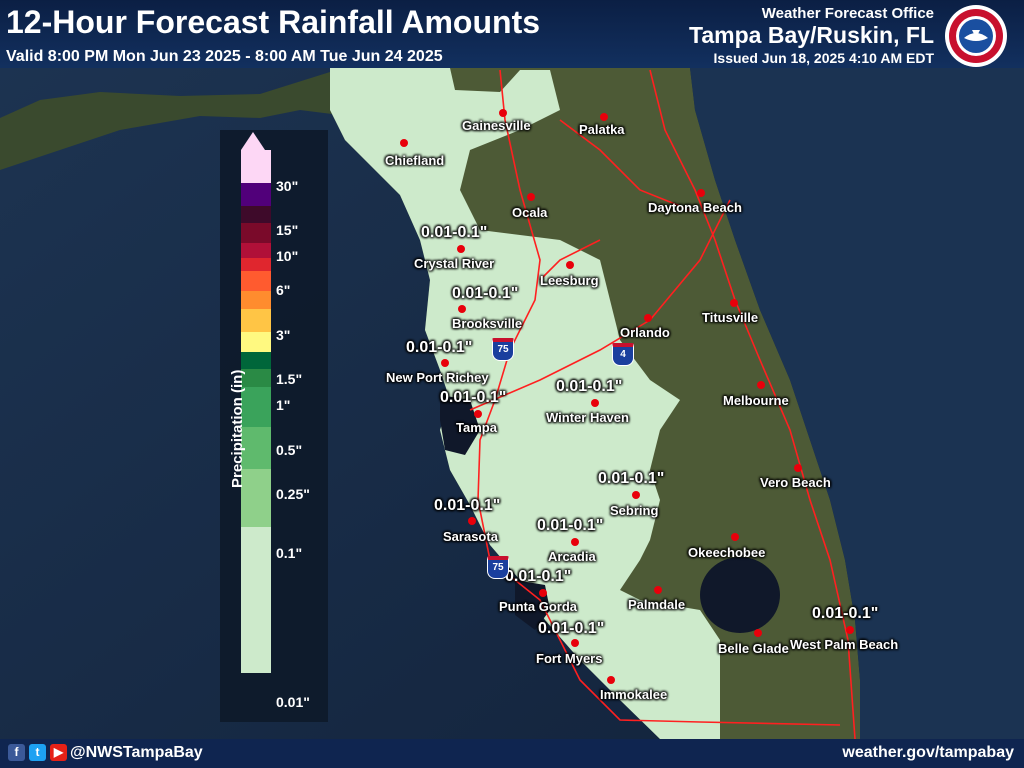  What do you see at coordinates (37, 752) in the screenshot?
I see `twitter-icon: t` at bounding box center [37, 752].